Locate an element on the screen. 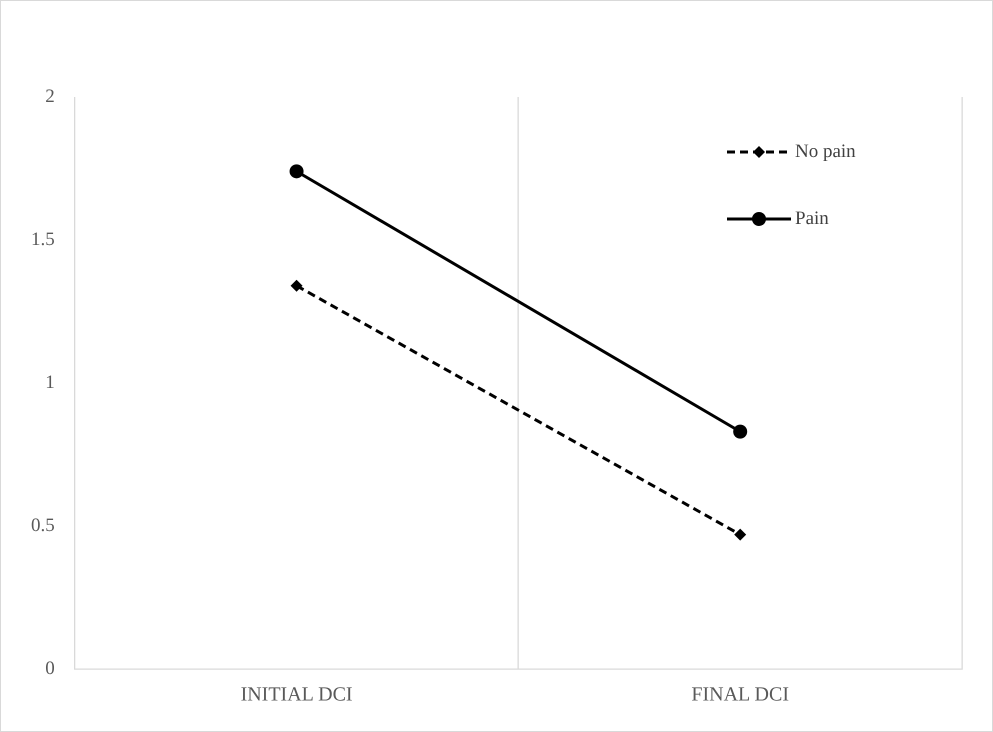 The height and width of the screenshot is (732, 993). x-tick-label: INITIAL DCI is located at coordinates (296, 694).